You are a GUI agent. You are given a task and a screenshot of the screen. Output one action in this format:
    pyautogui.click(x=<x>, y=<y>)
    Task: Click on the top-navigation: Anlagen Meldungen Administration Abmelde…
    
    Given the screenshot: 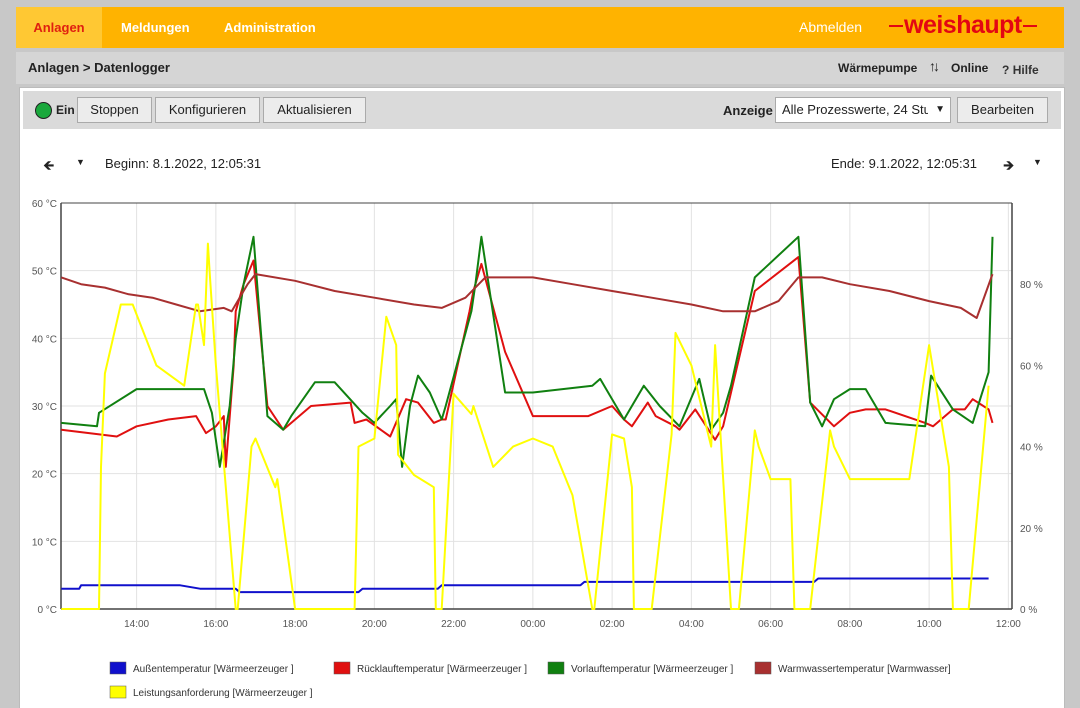 What is the action you would take?
    pyautogui.click(x=540, y=27)
    